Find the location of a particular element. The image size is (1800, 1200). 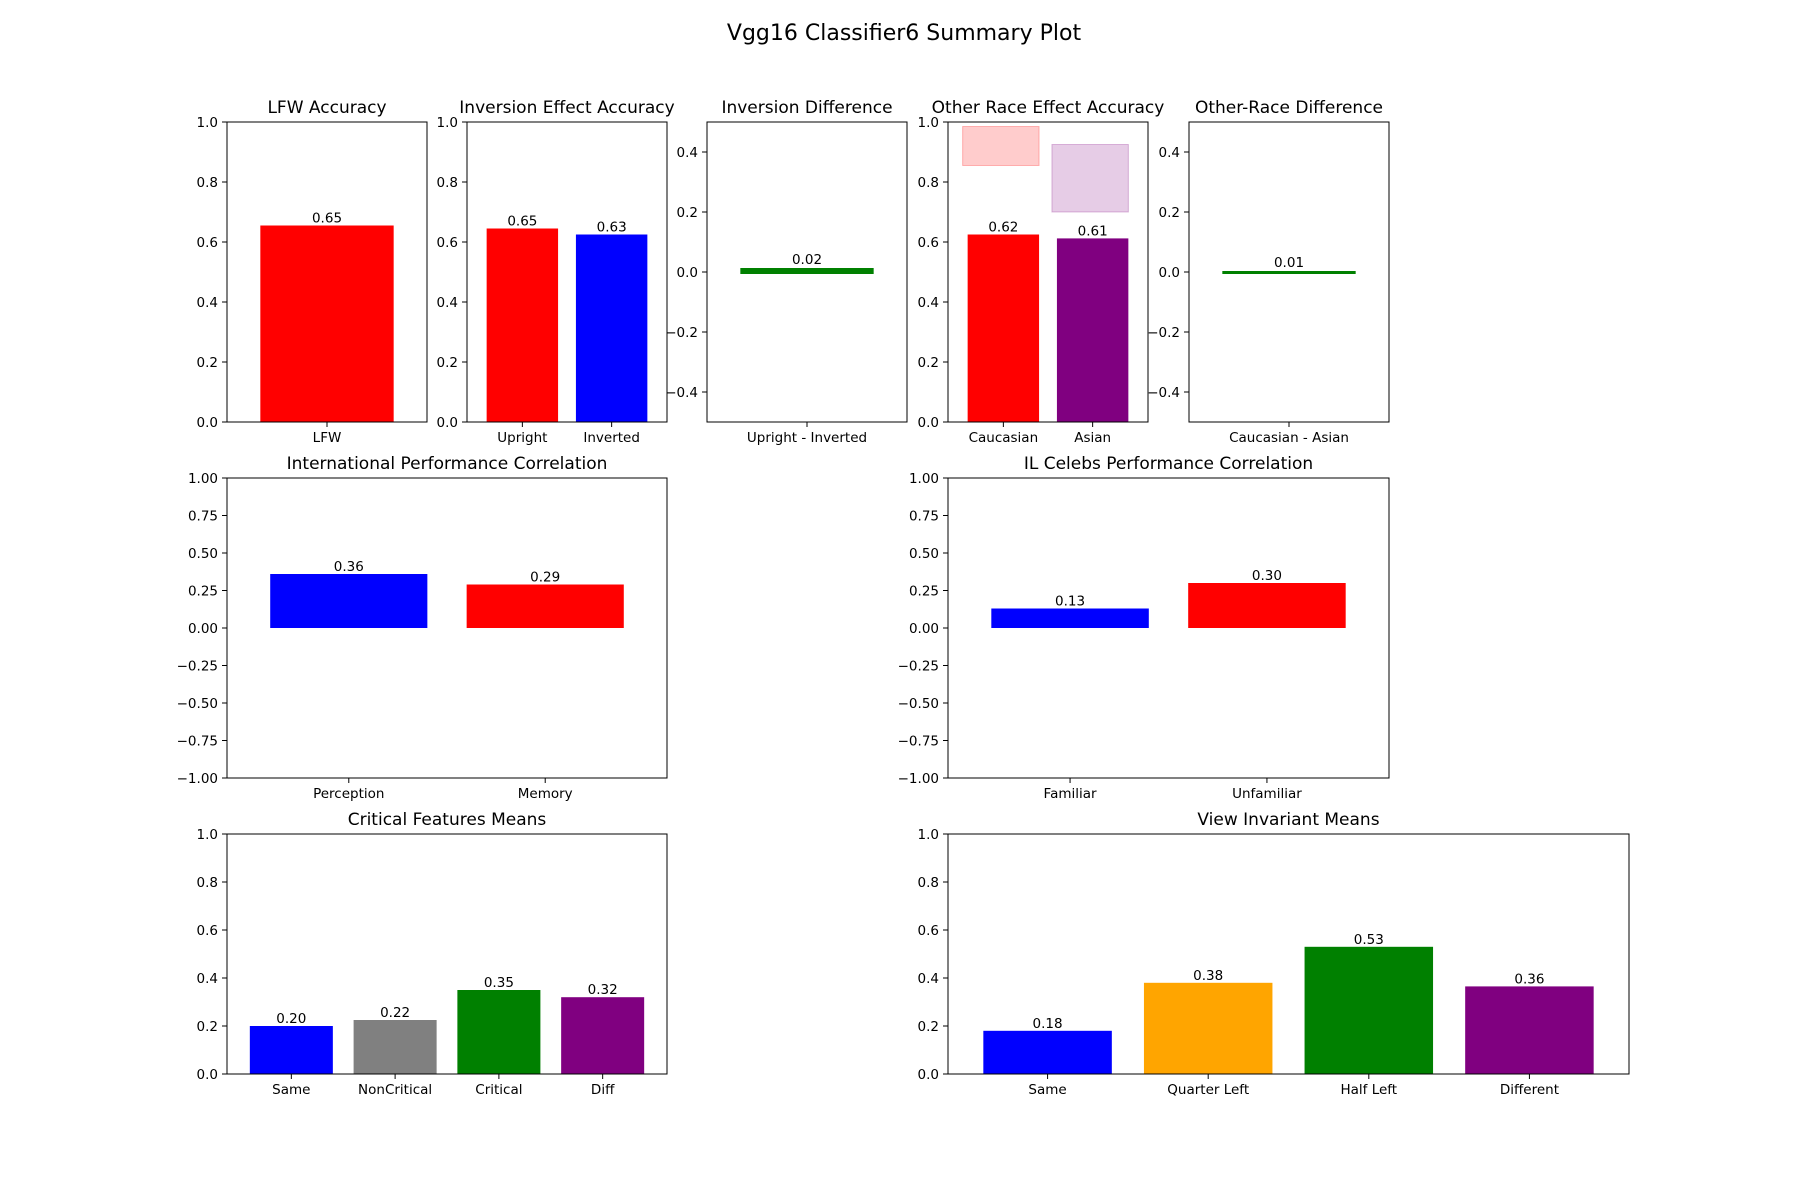

il_celebs_corr-bar-label-1: 0.13 is located at coordinates (1070, 602).